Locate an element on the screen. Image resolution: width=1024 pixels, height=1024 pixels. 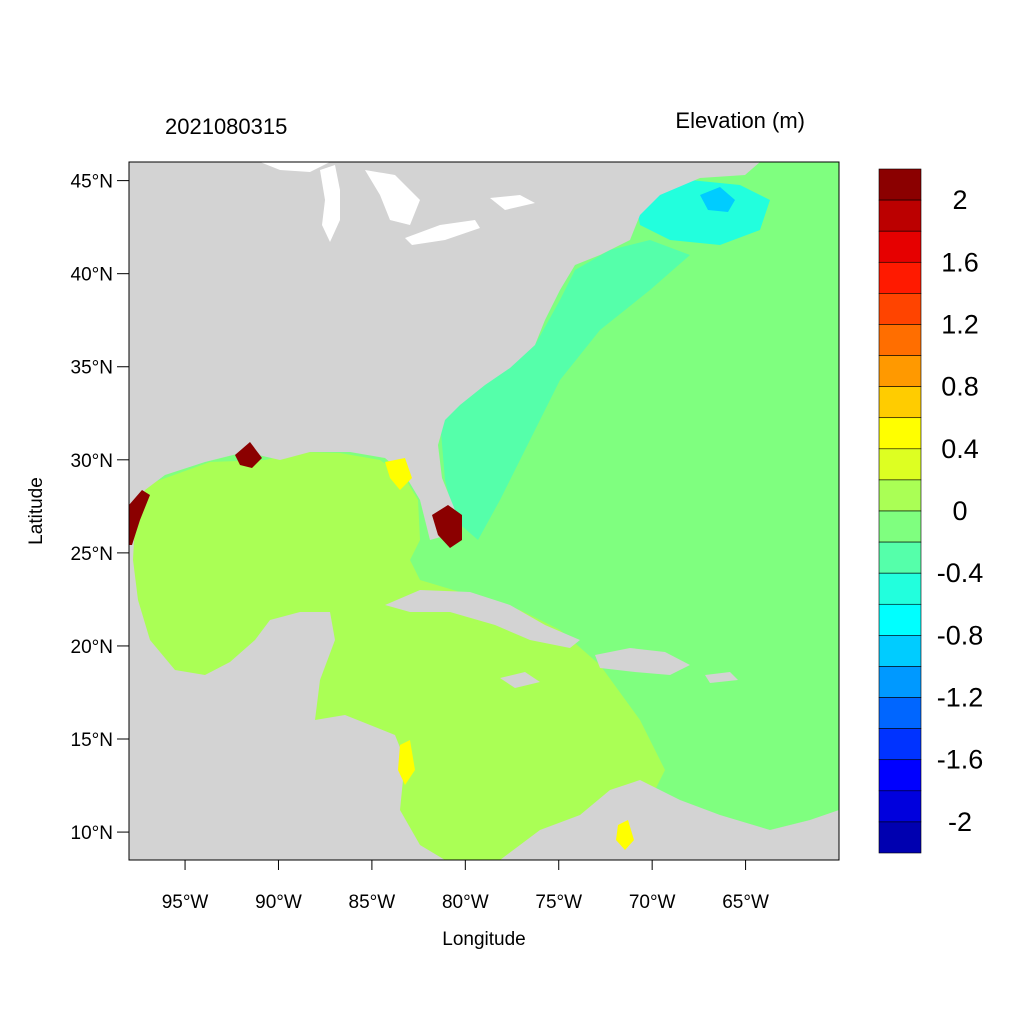
southeast-shelf-water is located at coordinates (565, 390).